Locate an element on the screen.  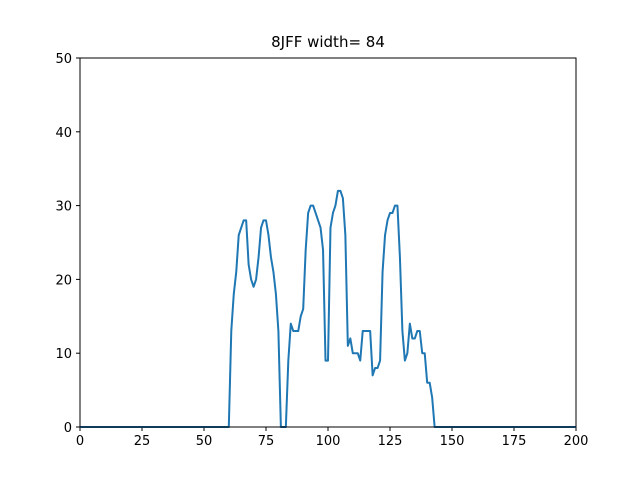
x-tick-label: 0 is located at coordinates (80, 441).